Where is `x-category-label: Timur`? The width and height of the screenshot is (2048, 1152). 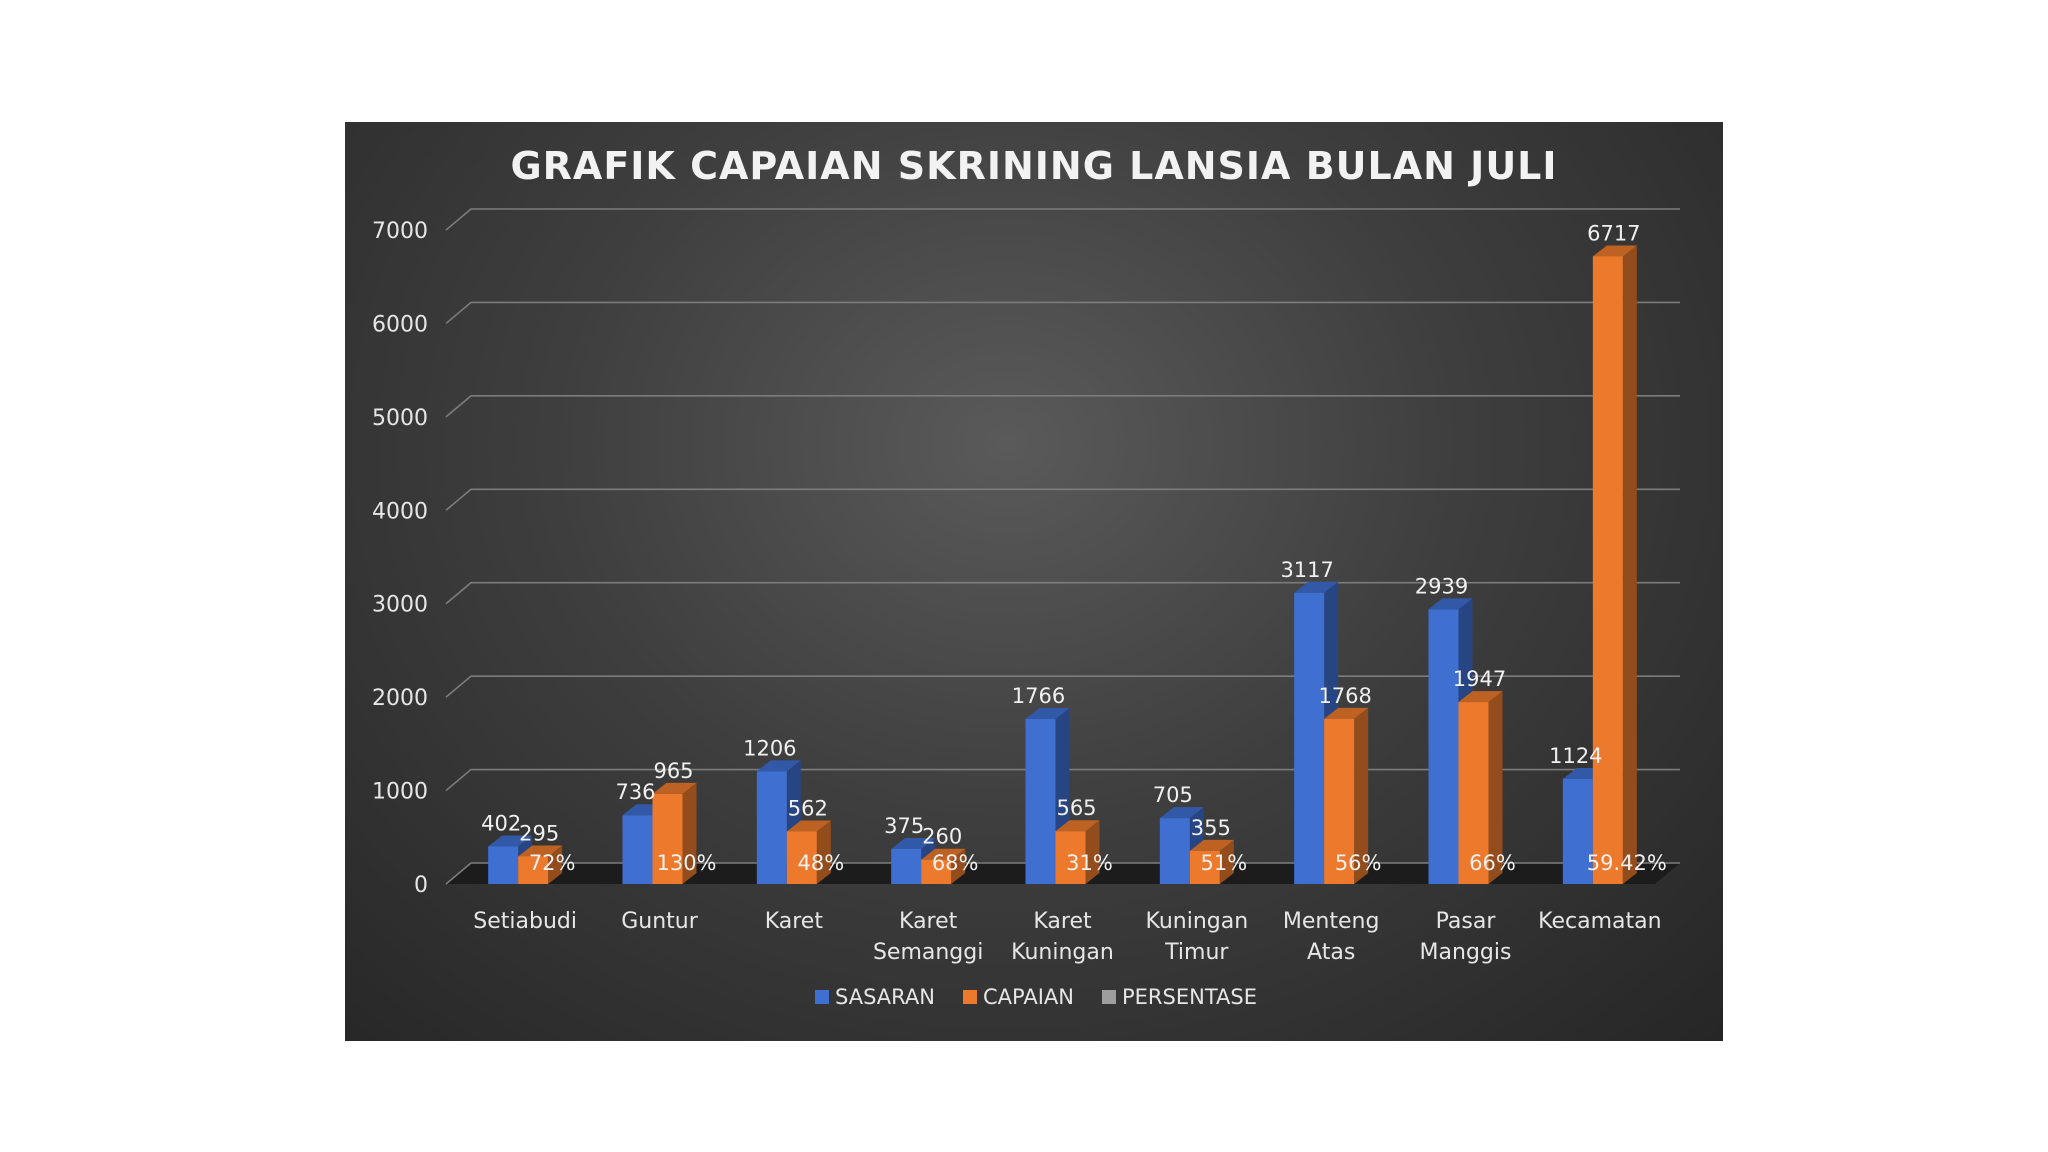 x-category-label: Timur is located at coordinates (1196, 952).